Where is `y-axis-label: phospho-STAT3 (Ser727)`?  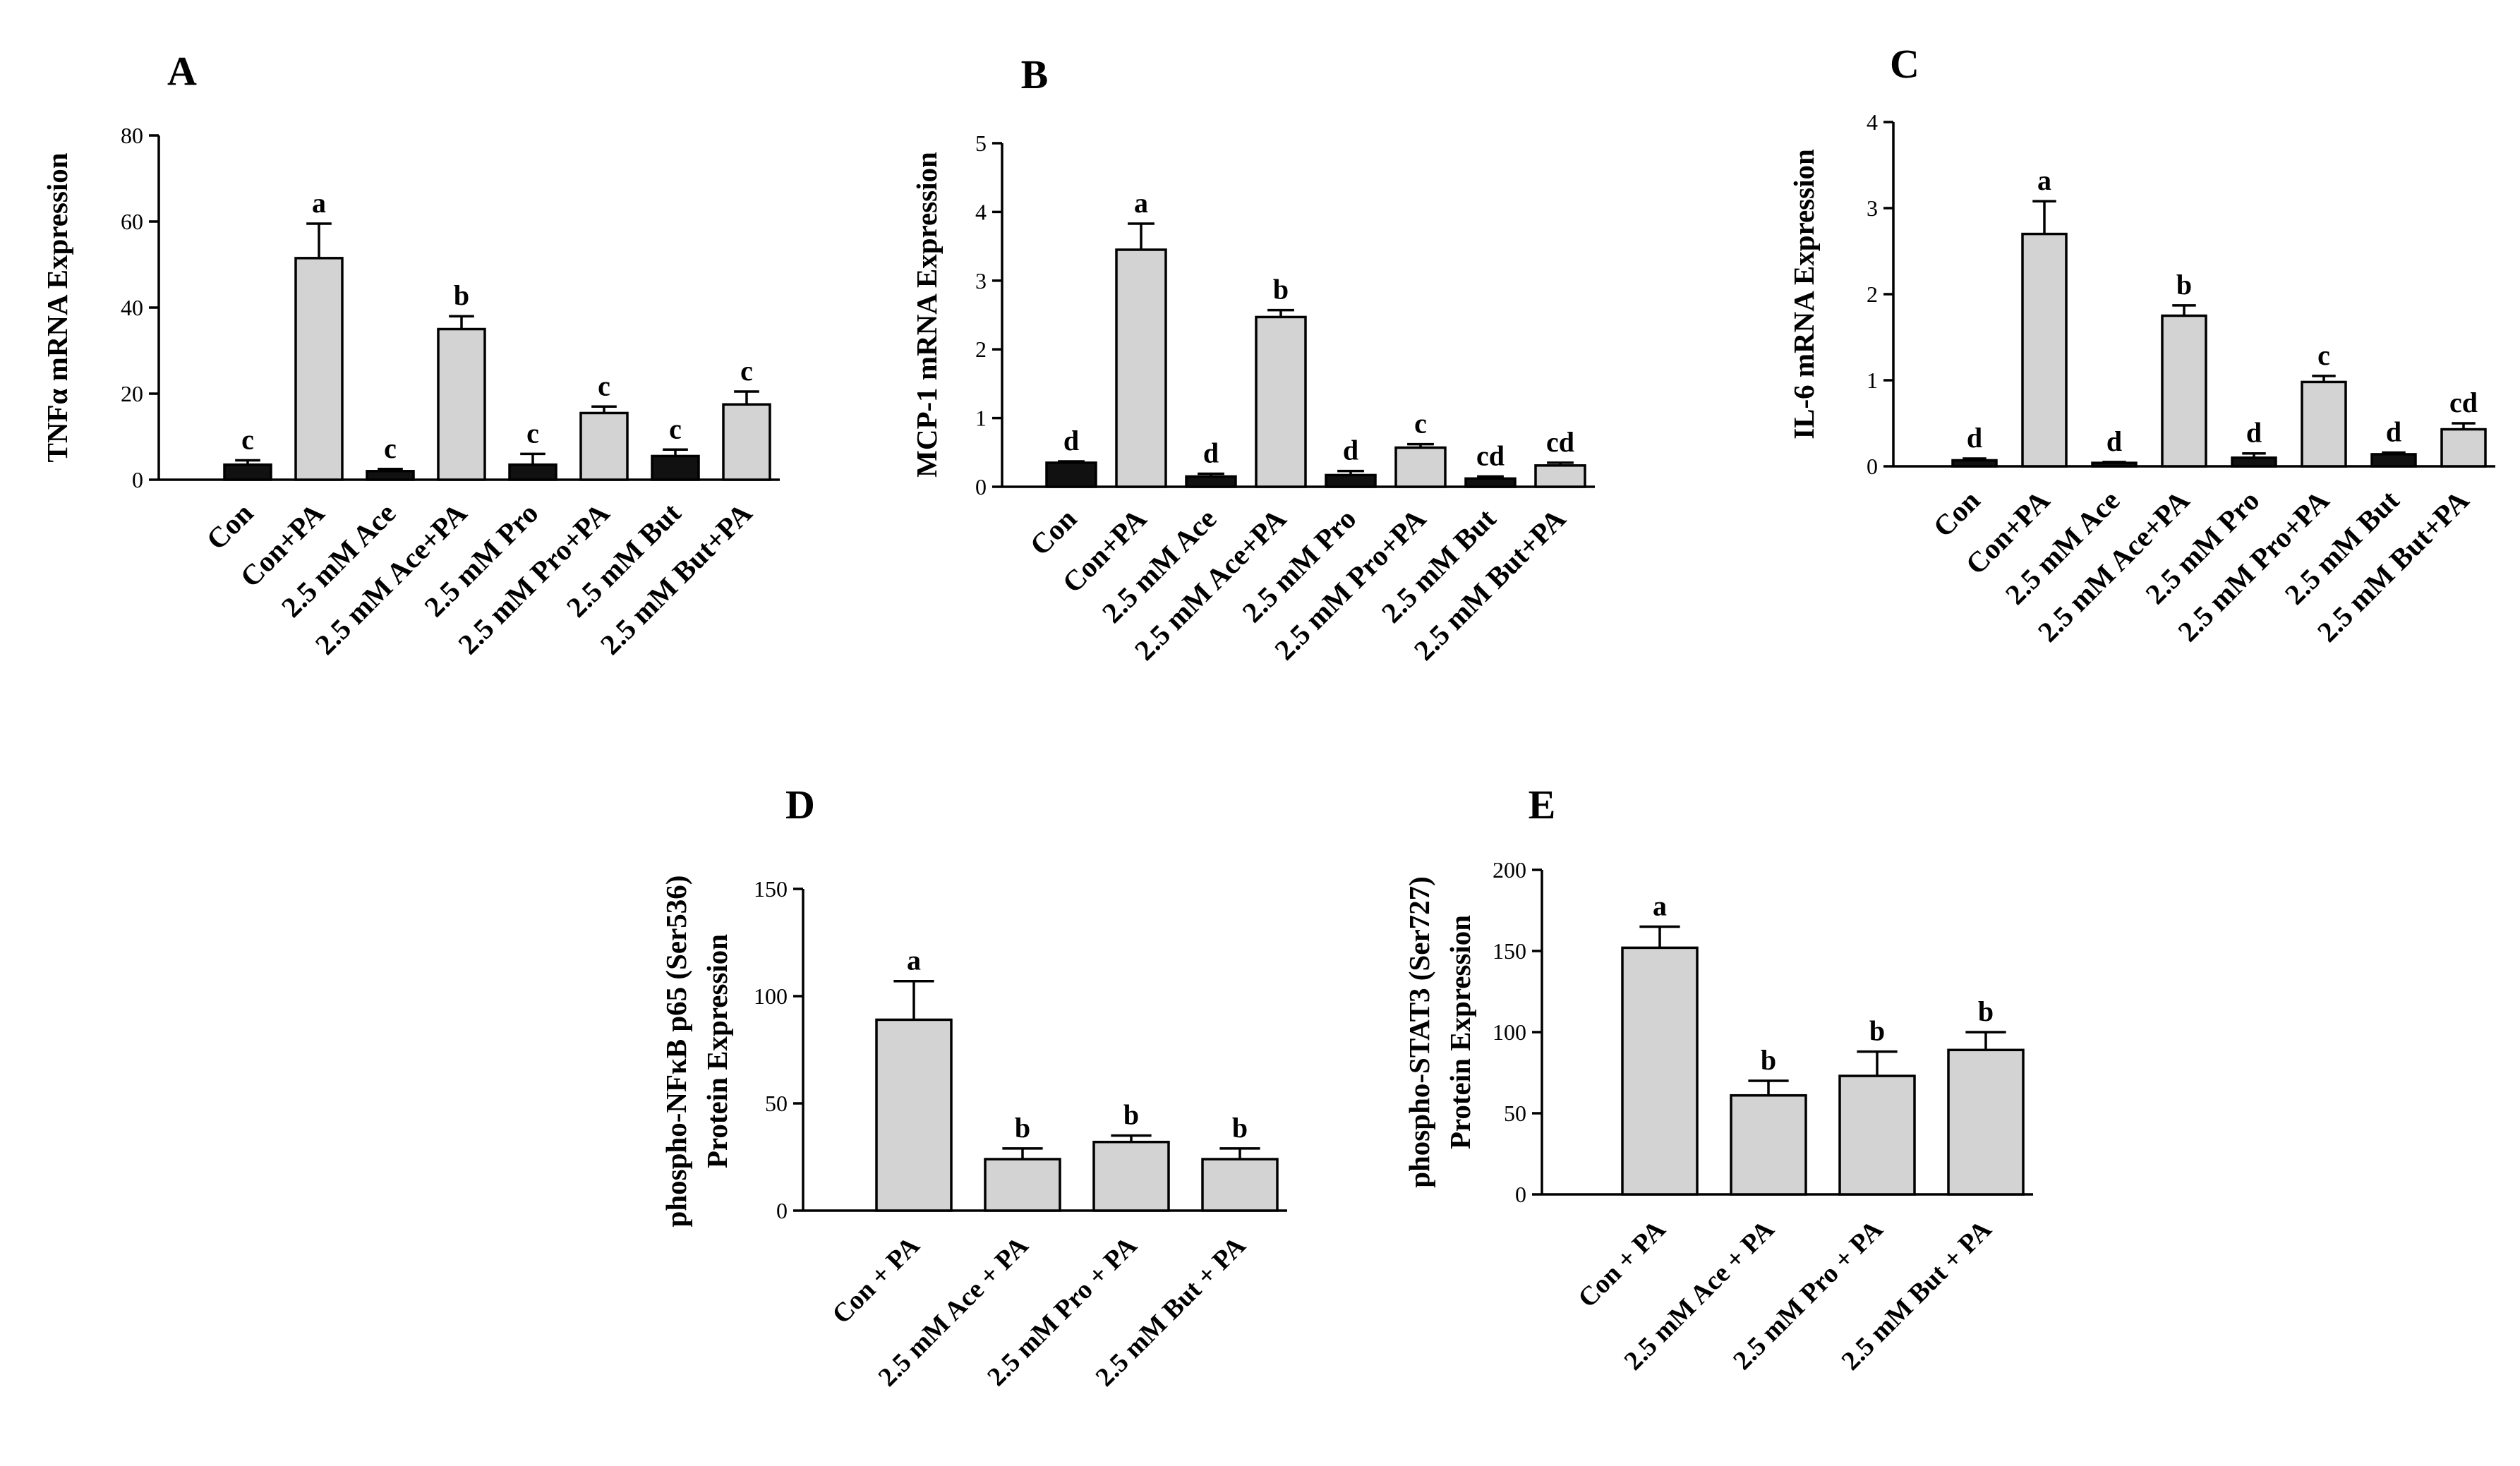
y-axis-label: phospho-STAT3 (Ser727) is located at coordinates (1419, 1032).